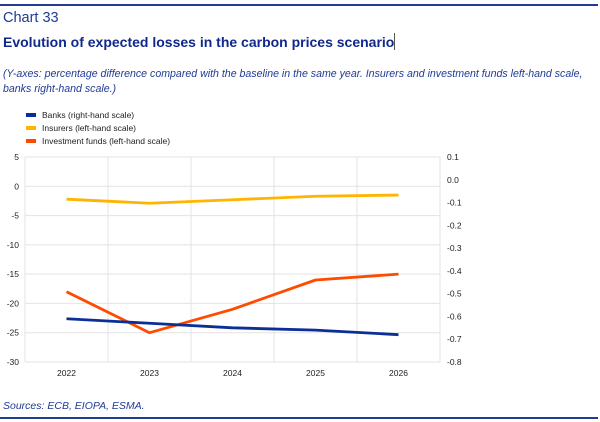 The width and height of the screenshot is (600, 422). Describe the element at coordinates (13, 303) in the screenshot. I see `left-tick-label: -20` at that location.